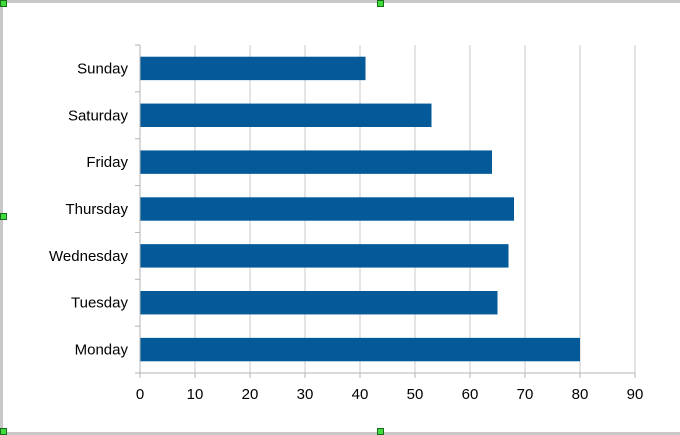 This screenshot has height=435, width=680. What do you see at coordinates (316, 162) in the screenshot?
I see `bar-friday` at bounding box center [316, 162].